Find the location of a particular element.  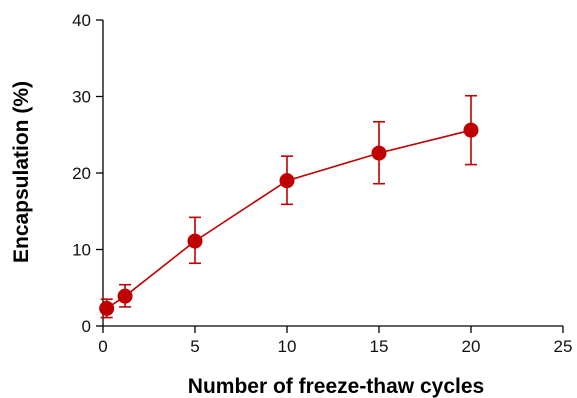

x-tick-label: 10 is located at coordinates (287, 346).